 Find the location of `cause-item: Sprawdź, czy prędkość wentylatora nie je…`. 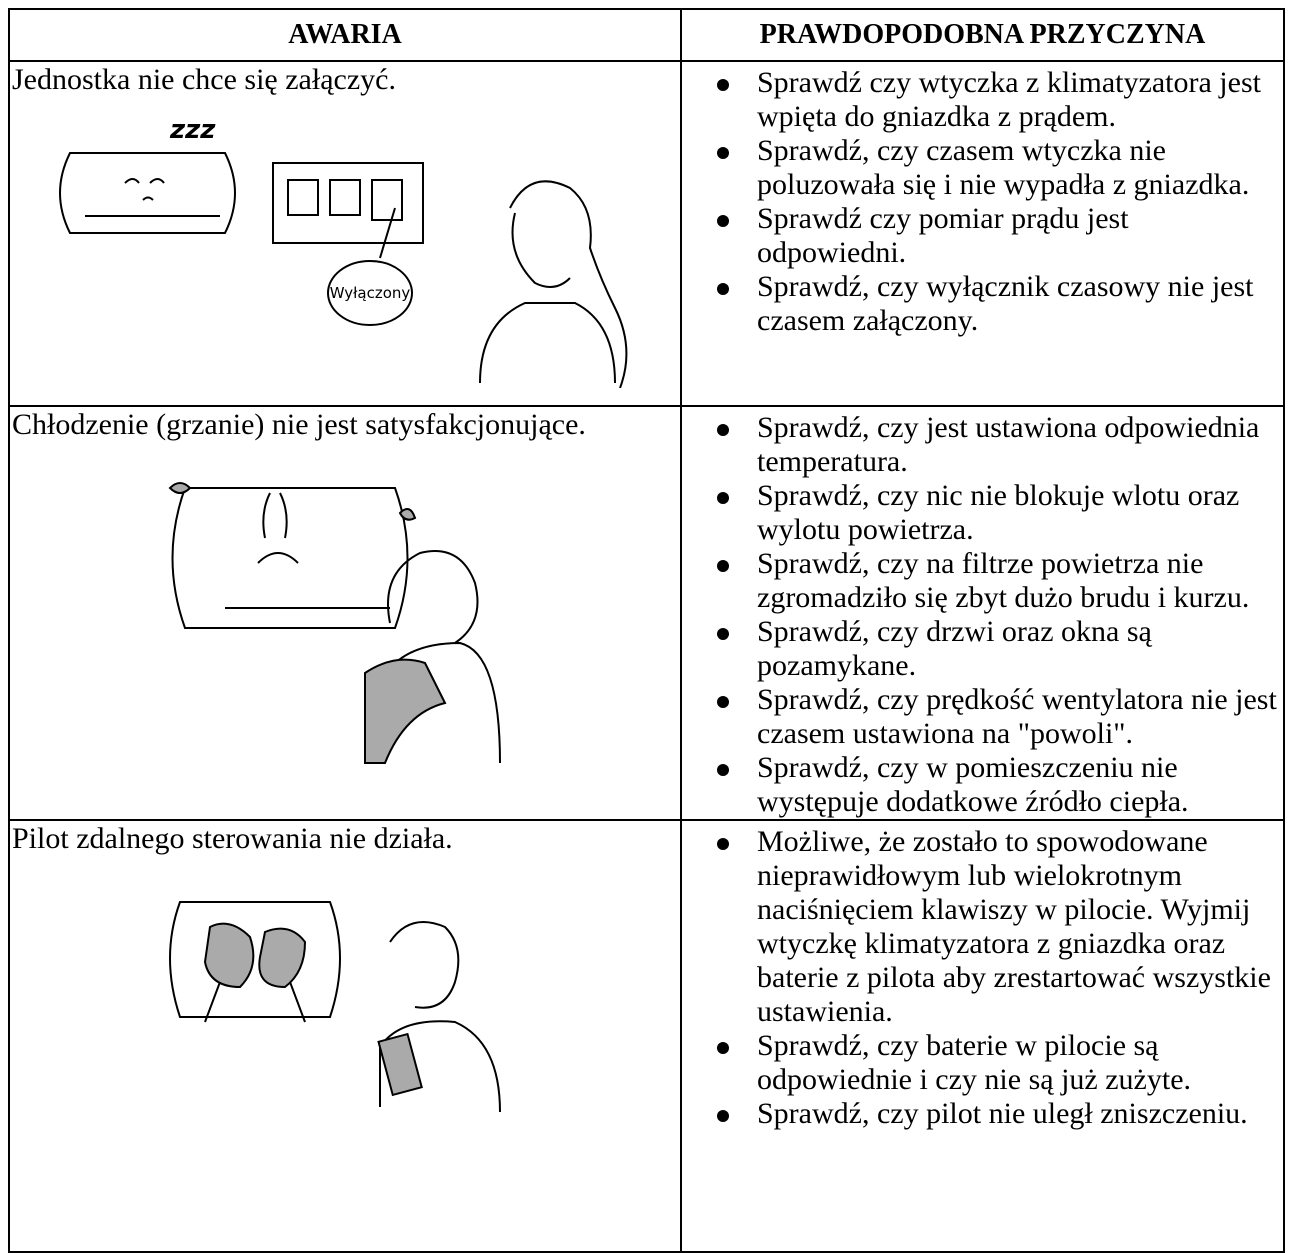

cause-item: Sprawdź, czy prędkość wentylatora nie je… is located at coordinates (1000, 717).